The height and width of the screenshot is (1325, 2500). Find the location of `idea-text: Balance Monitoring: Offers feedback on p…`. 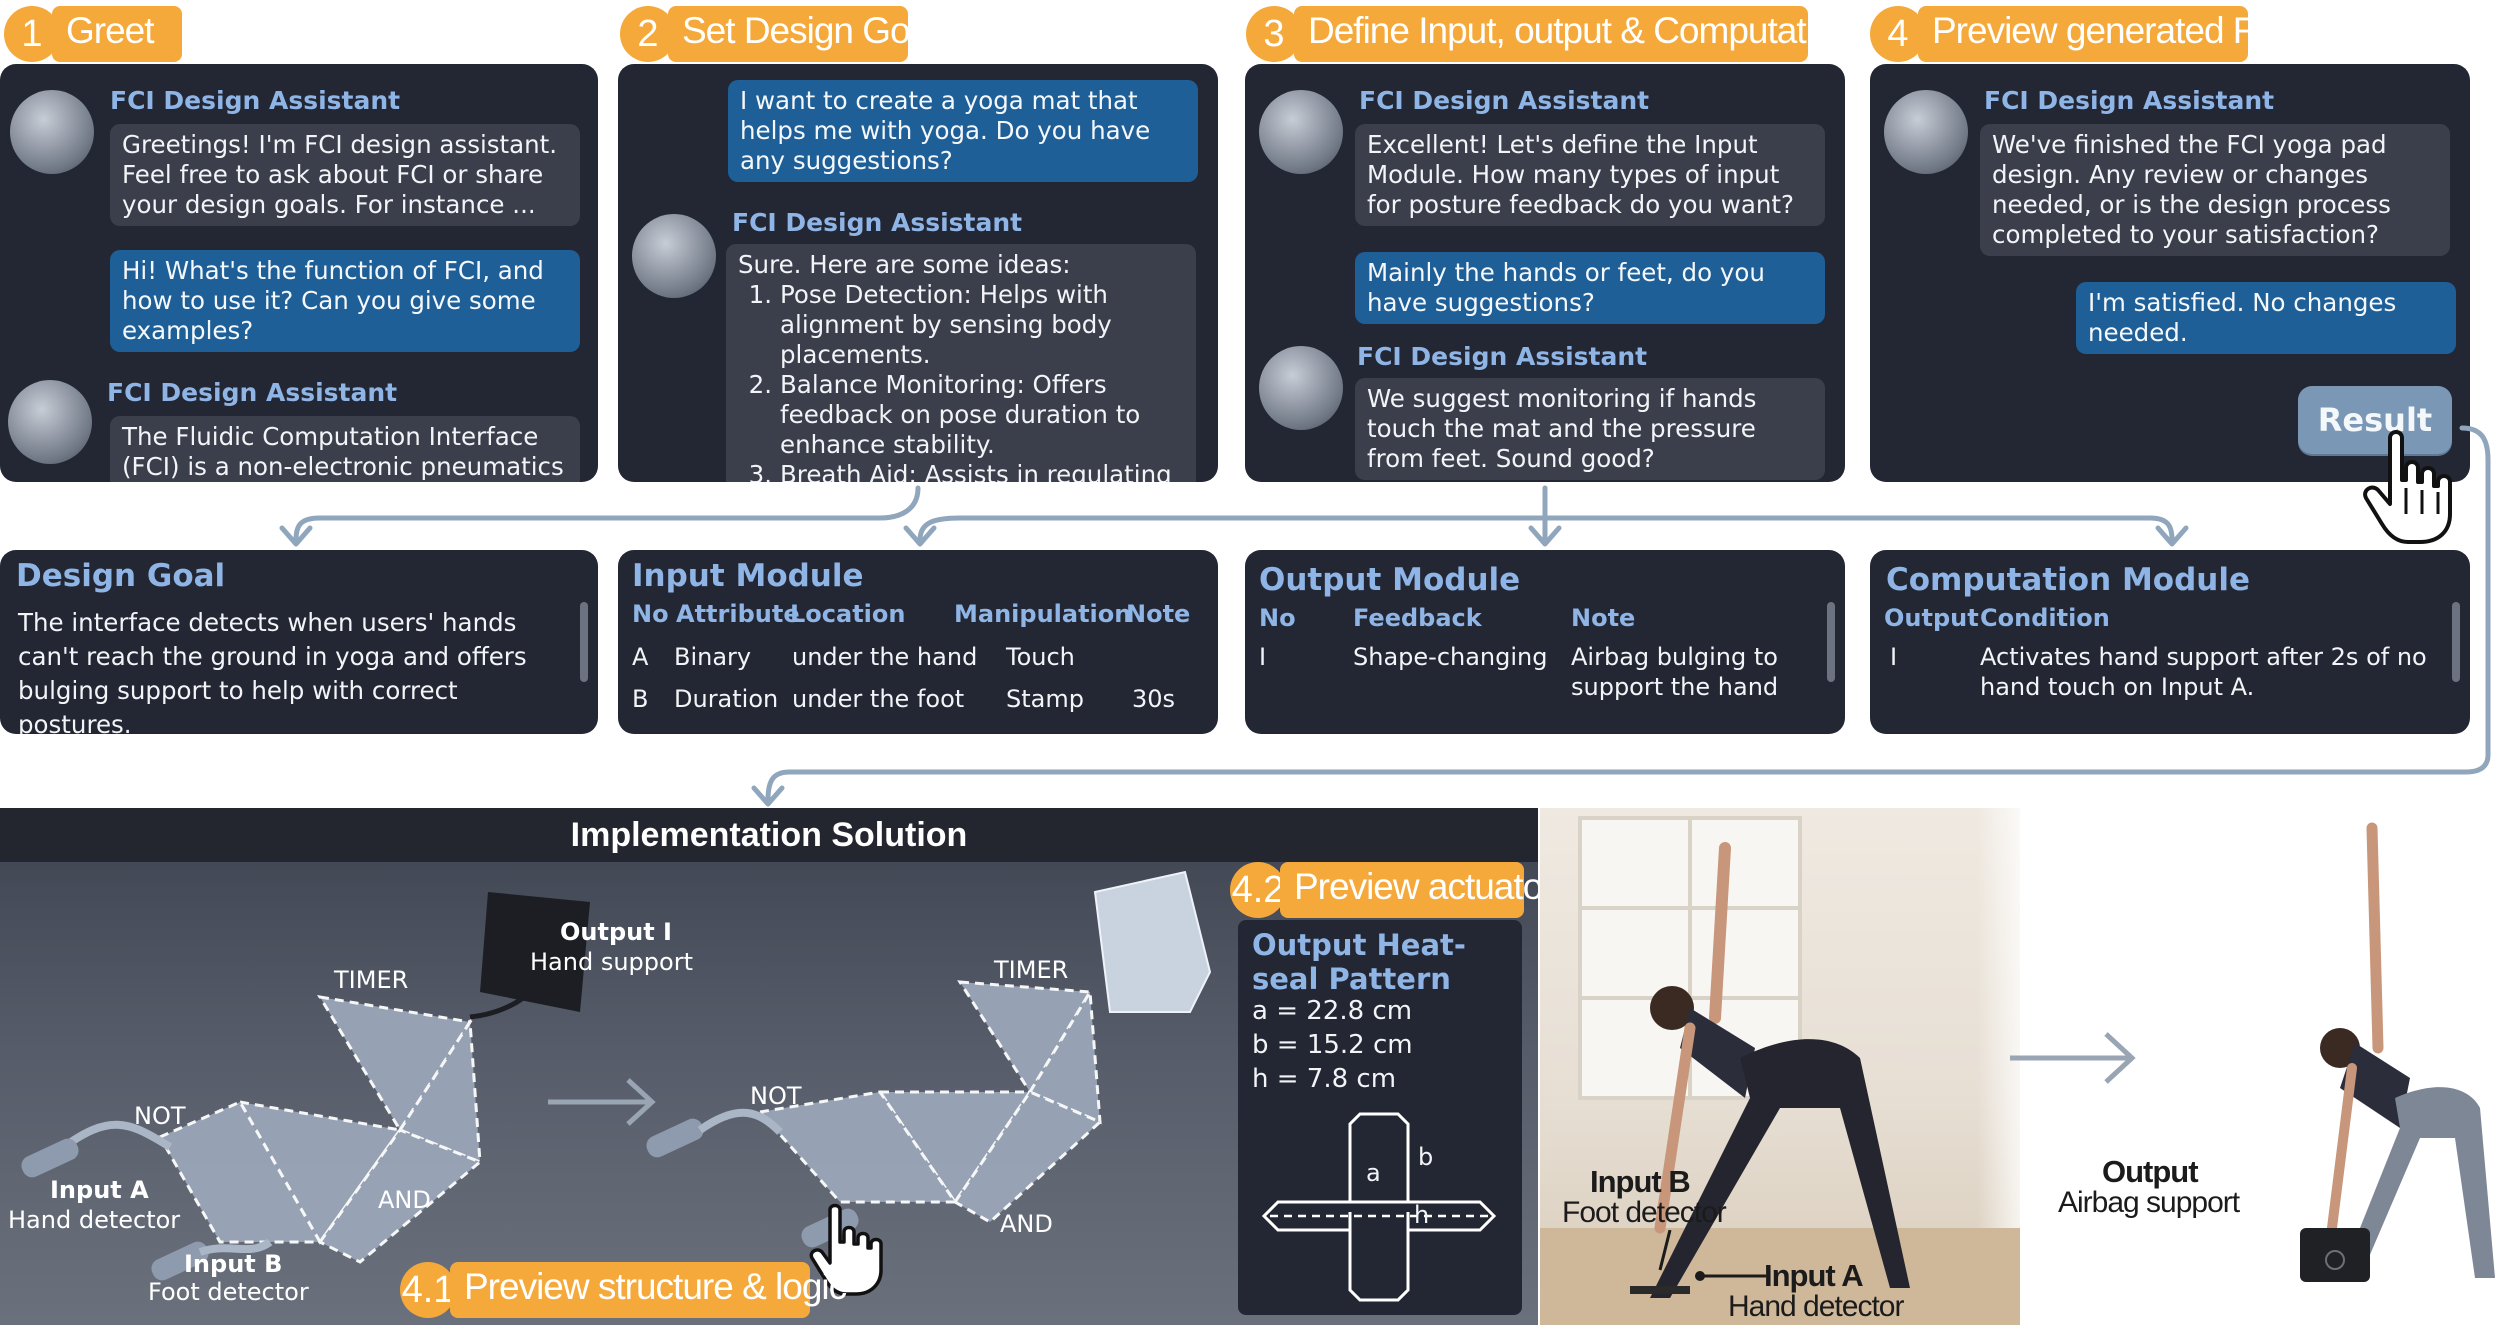

idea-text: Balance Monitoring: Offers feedback on p… is located at coordinates (960, 414).